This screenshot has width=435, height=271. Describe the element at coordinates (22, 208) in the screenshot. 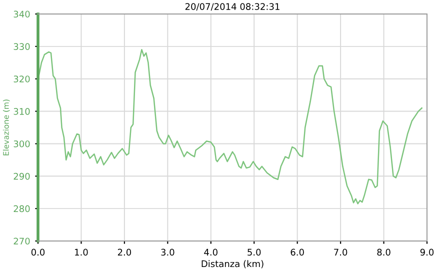

I see `y-tick-label: 280` at that location.